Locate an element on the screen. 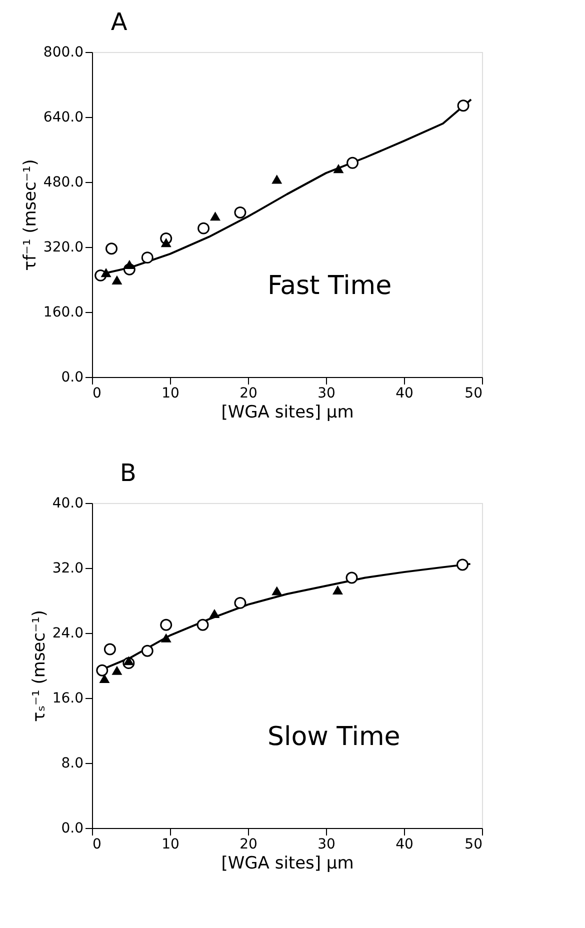 Image resolution: width=585 pixels, height=928 pixels. y-tick-label: 8.0 is located at coordinates (72, 764).